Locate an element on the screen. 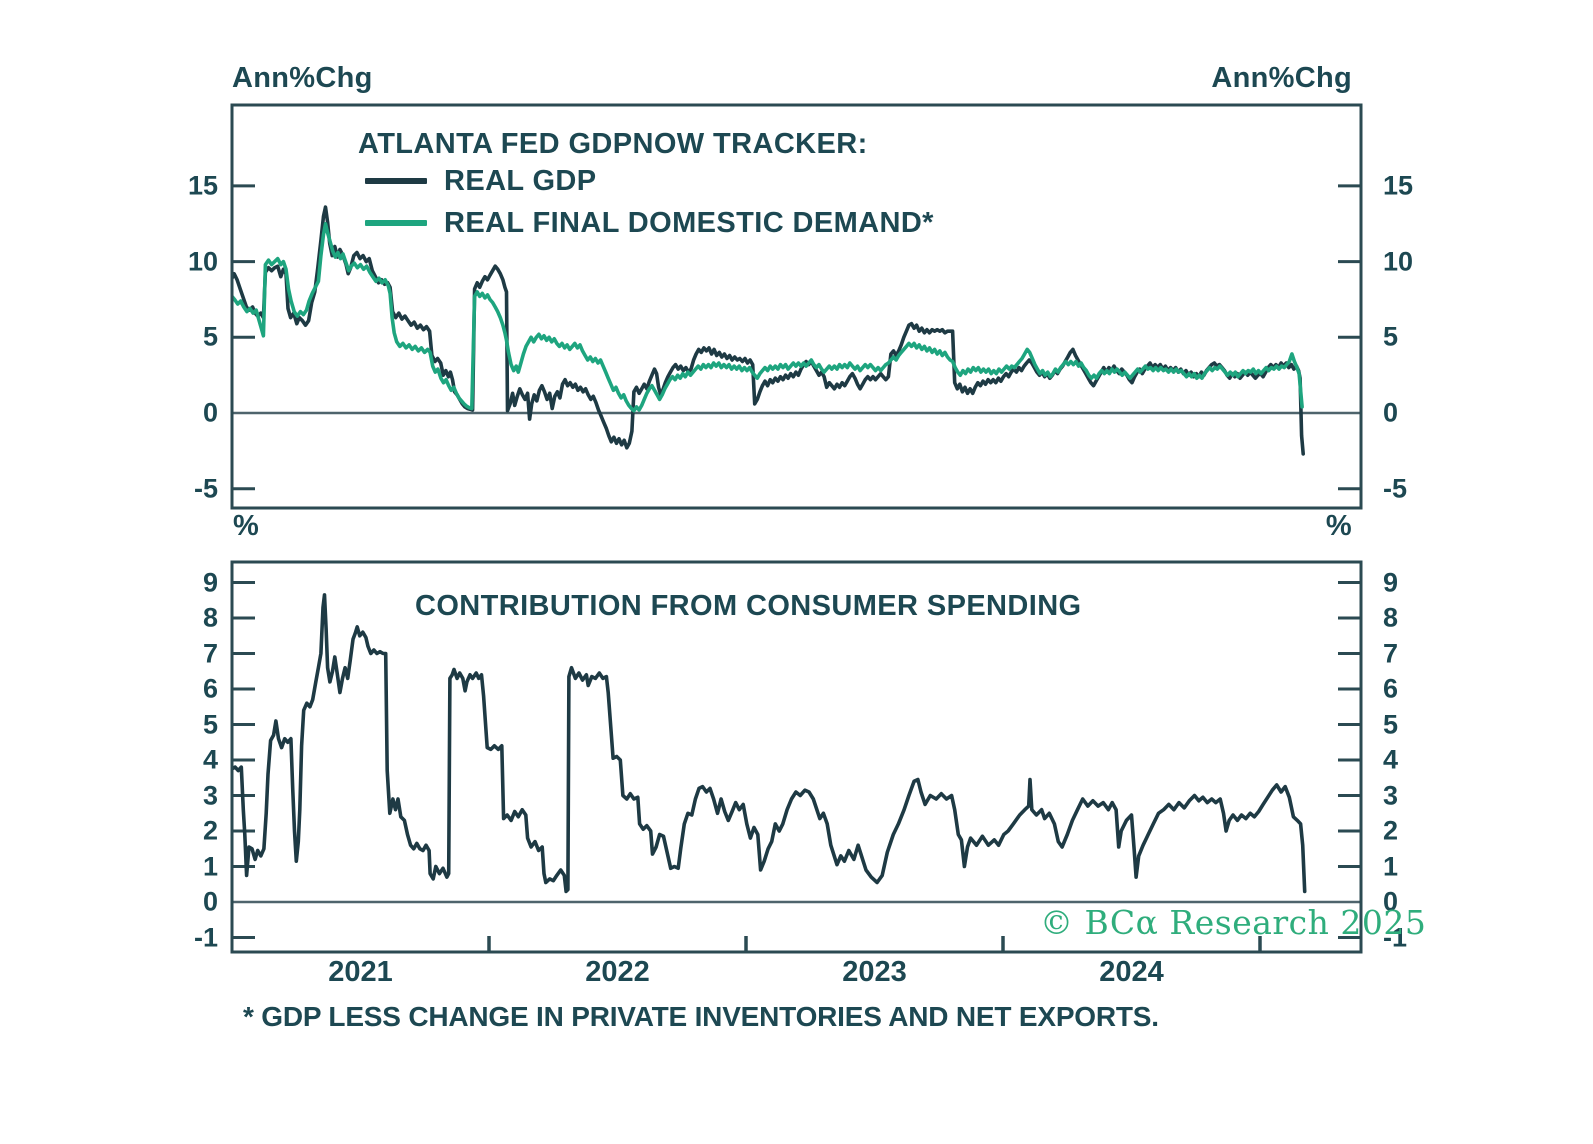  bottom-chart-left-axis-unit: % is located at coordinates (246, 526).